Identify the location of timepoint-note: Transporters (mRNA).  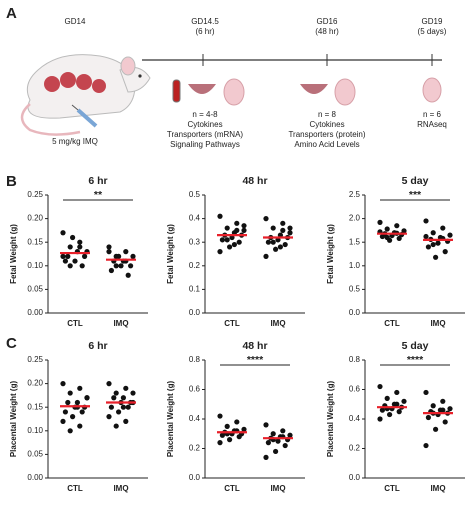
(205, 134).